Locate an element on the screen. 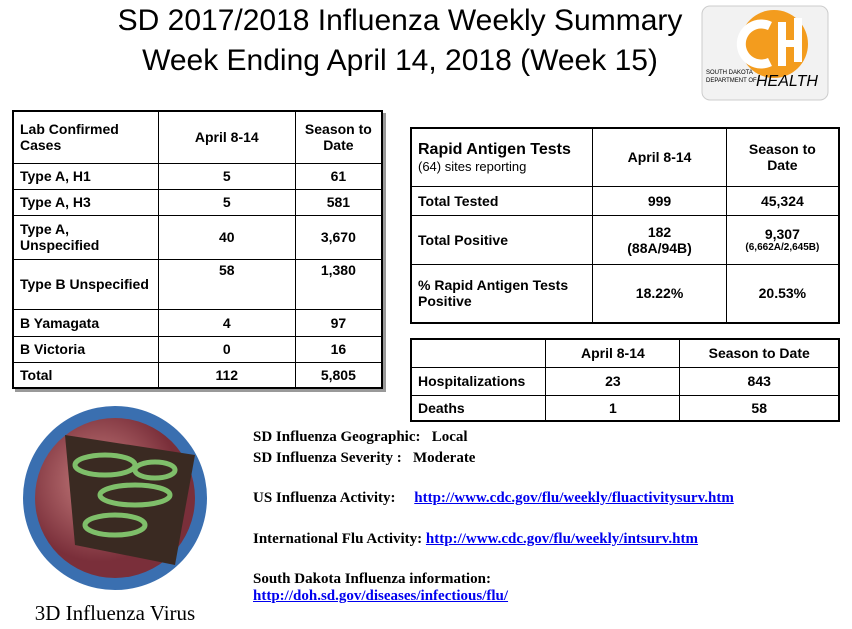 The width and height of the screenshot is (852, 629). logo: SOUTH DAKOTA DEPARTMENT OF HEALTH is located at coordinates (765, 53).